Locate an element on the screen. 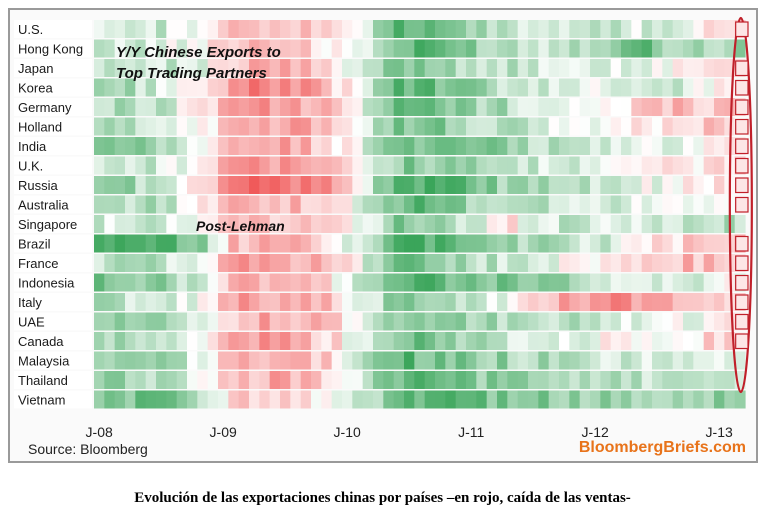  row-label-background is located at coordinates (53, 68).